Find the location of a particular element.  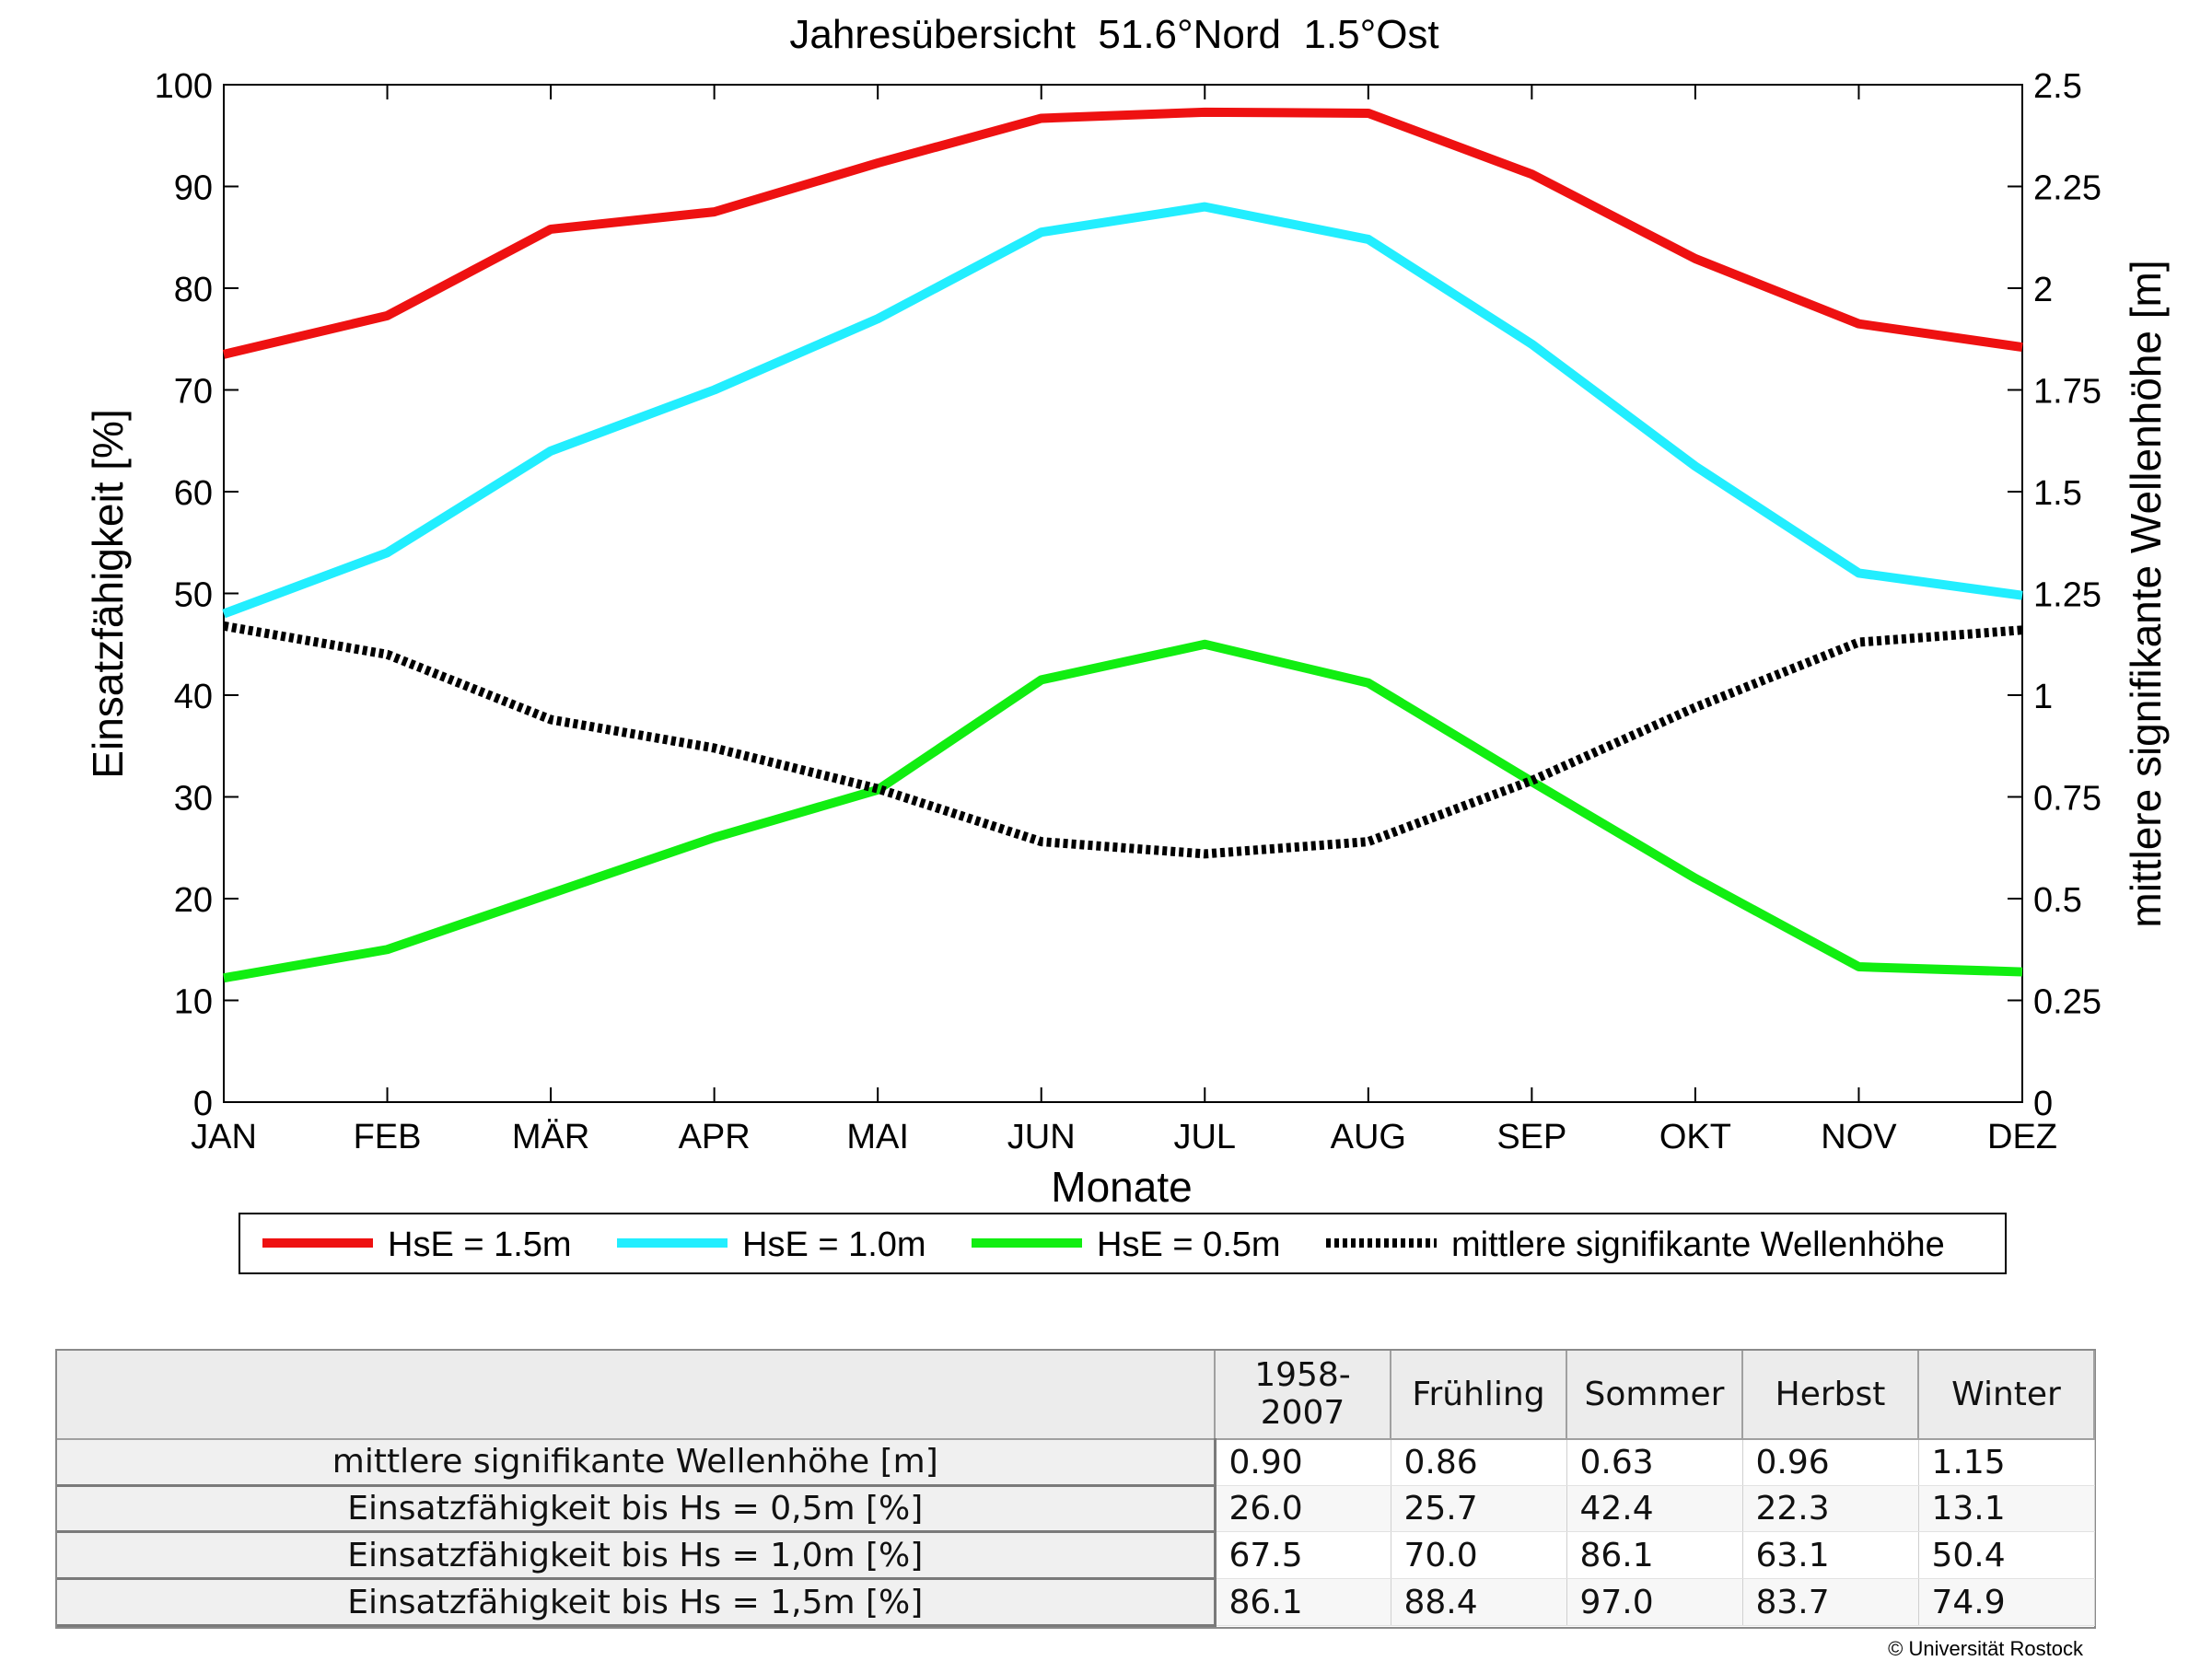

table-column-header: 1958-2007 is located at coordinates (1303, 1395).